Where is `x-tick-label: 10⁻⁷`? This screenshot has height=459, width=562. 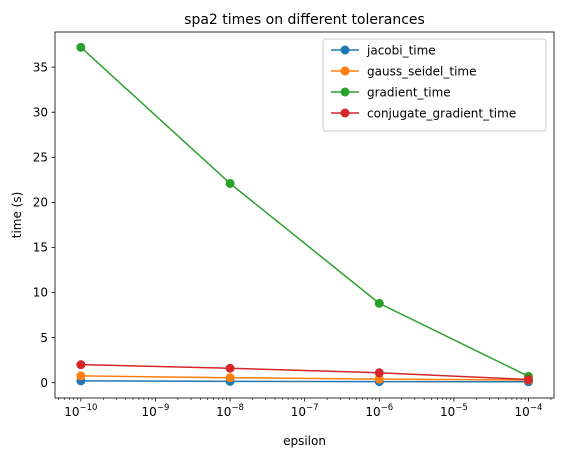
x-tick-label: 10⁻⁷ is located at coordinates (305, 411).